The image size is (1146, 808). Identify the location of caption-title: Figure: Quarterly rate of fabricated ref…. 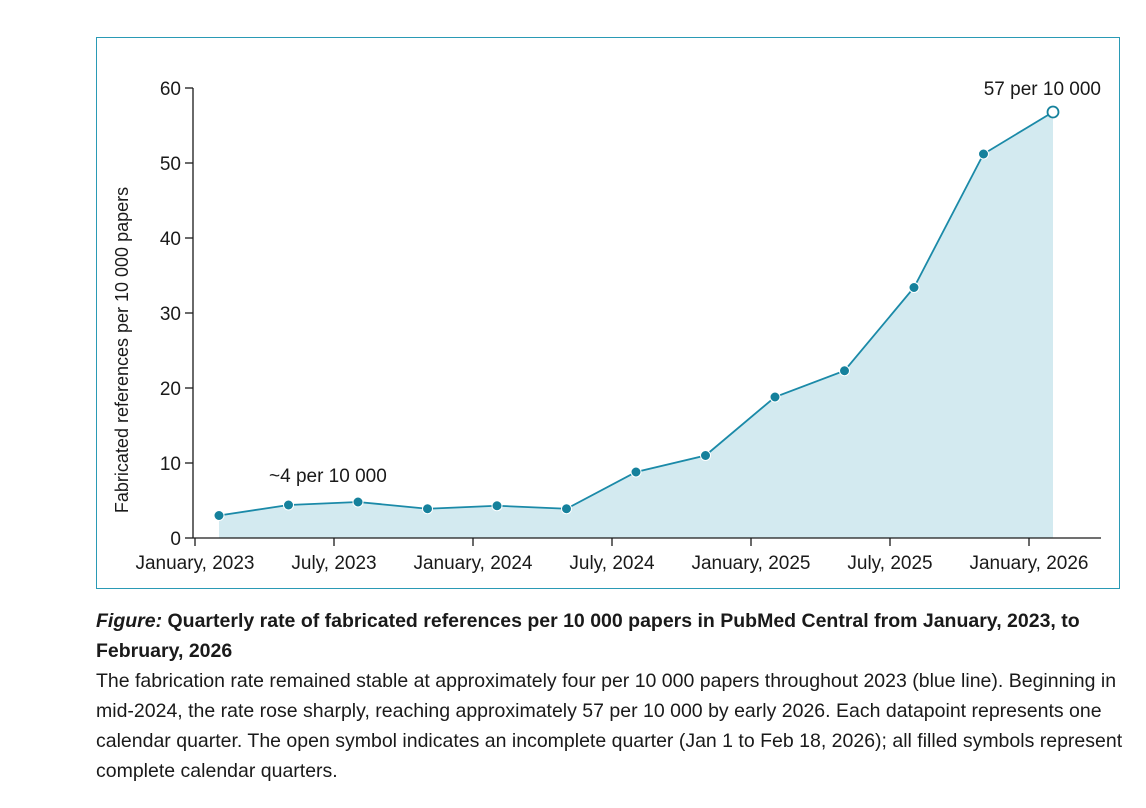
(611, 636).